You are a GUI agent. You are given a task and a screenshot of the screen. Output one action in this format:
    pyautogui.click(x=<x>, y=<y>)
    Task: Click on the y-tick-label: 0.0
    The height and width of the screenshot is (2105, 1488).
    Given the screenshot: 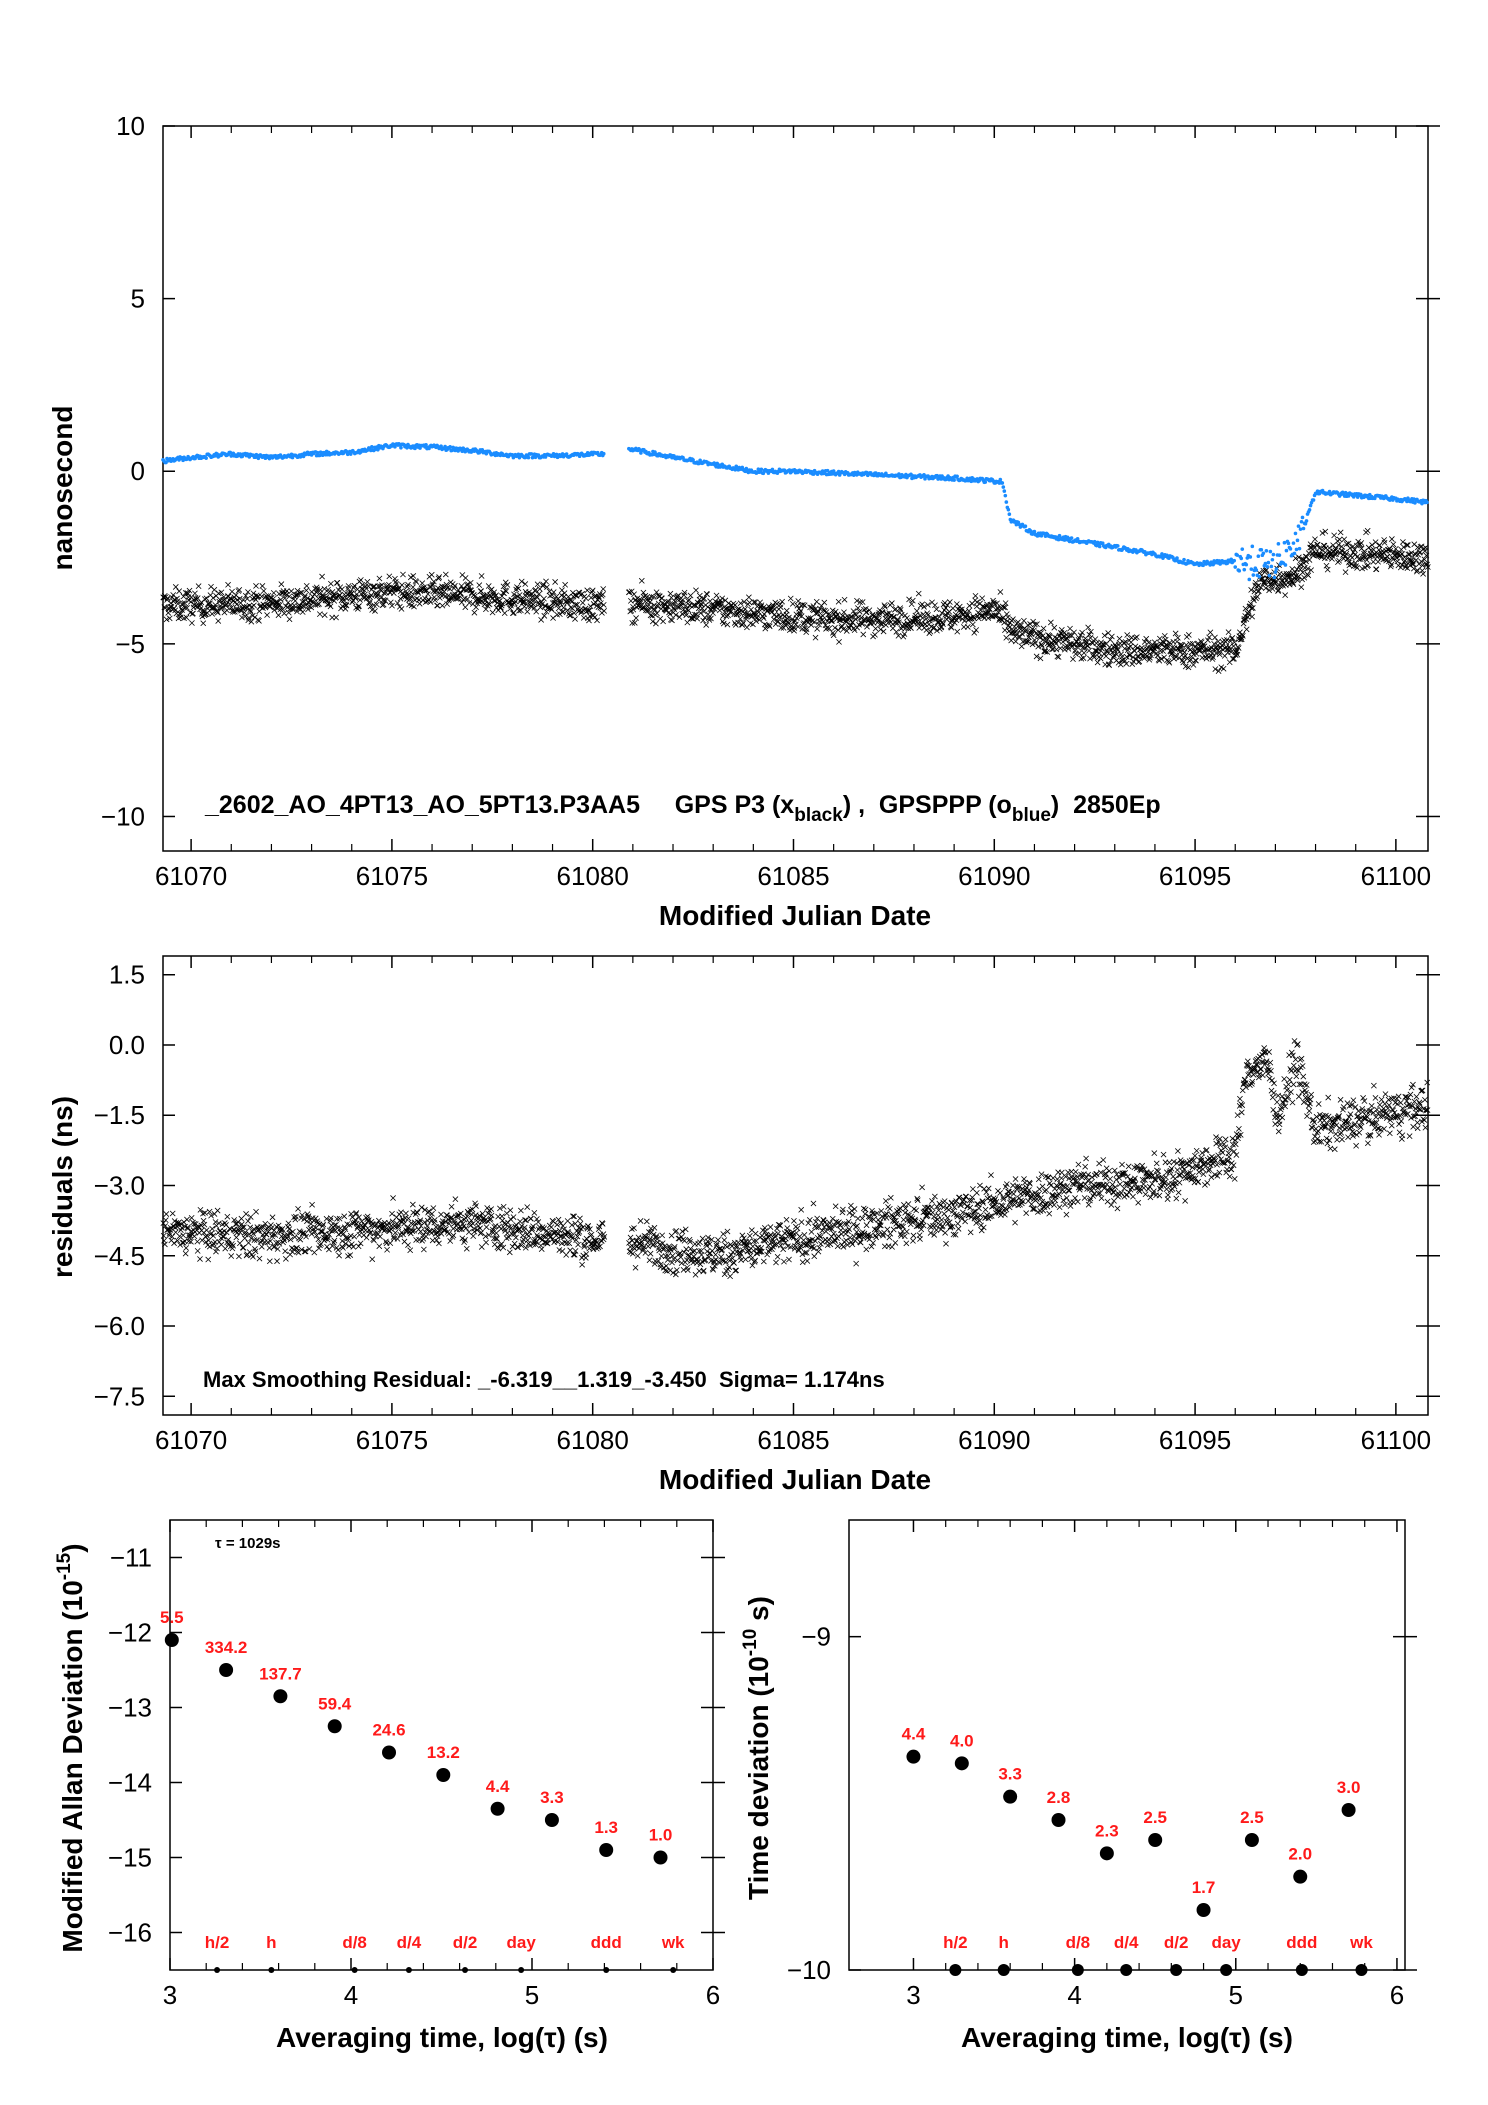 What is the action you would take?
    pyautogui.click(x=127, y=1045)
    